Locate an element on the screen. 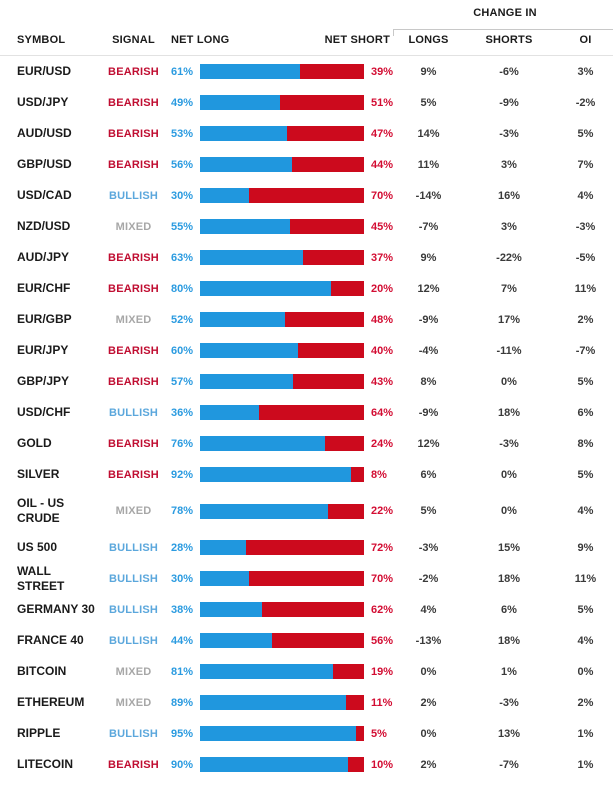  net-long-value: 56% is located at coordinates (182, 164).